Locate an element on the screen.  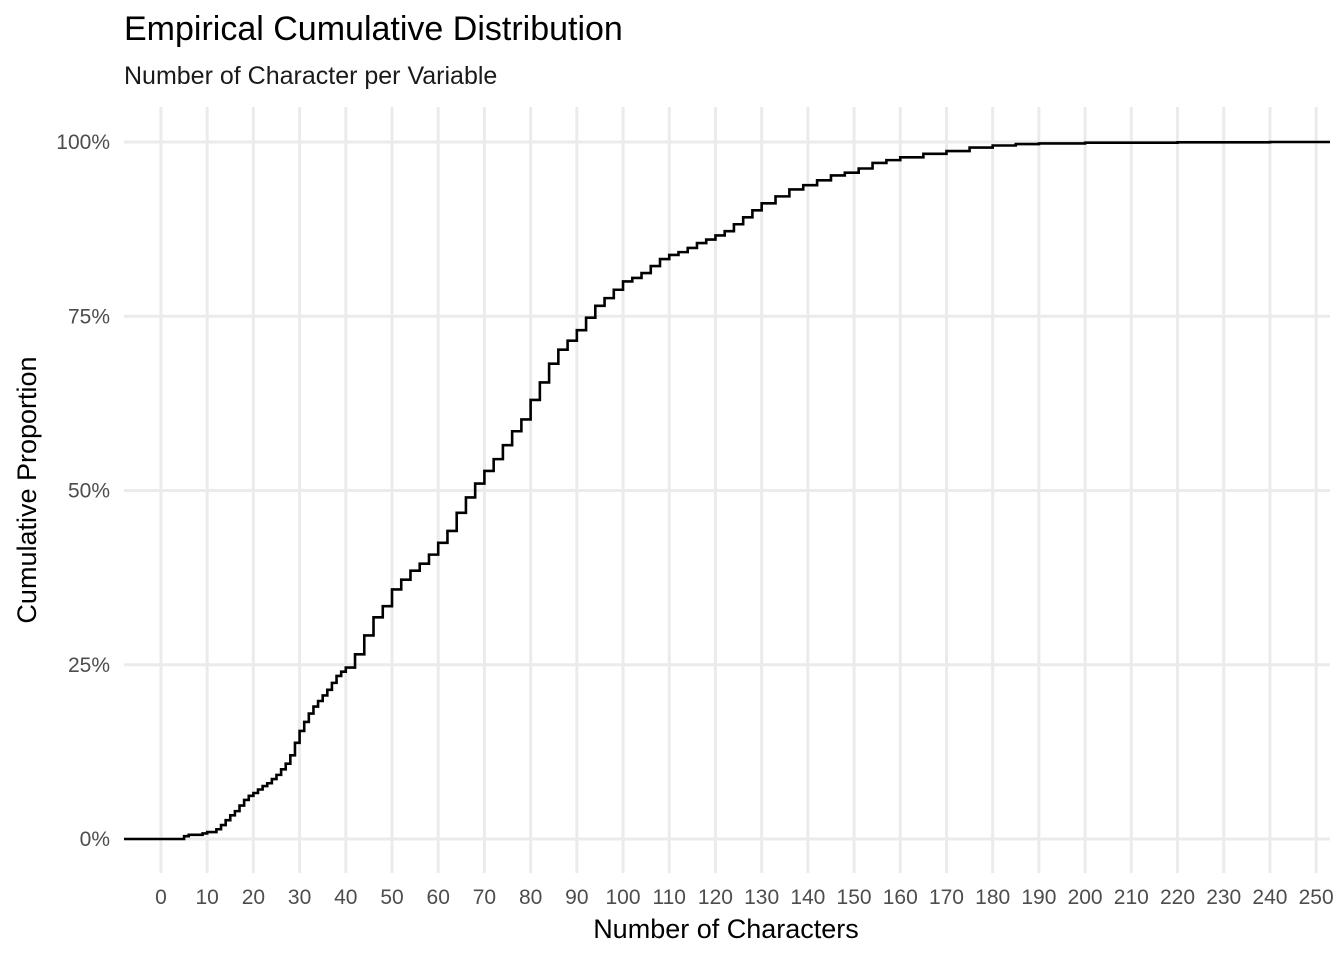
x-tick-label: 250 is located at coordinates (1316, 897).